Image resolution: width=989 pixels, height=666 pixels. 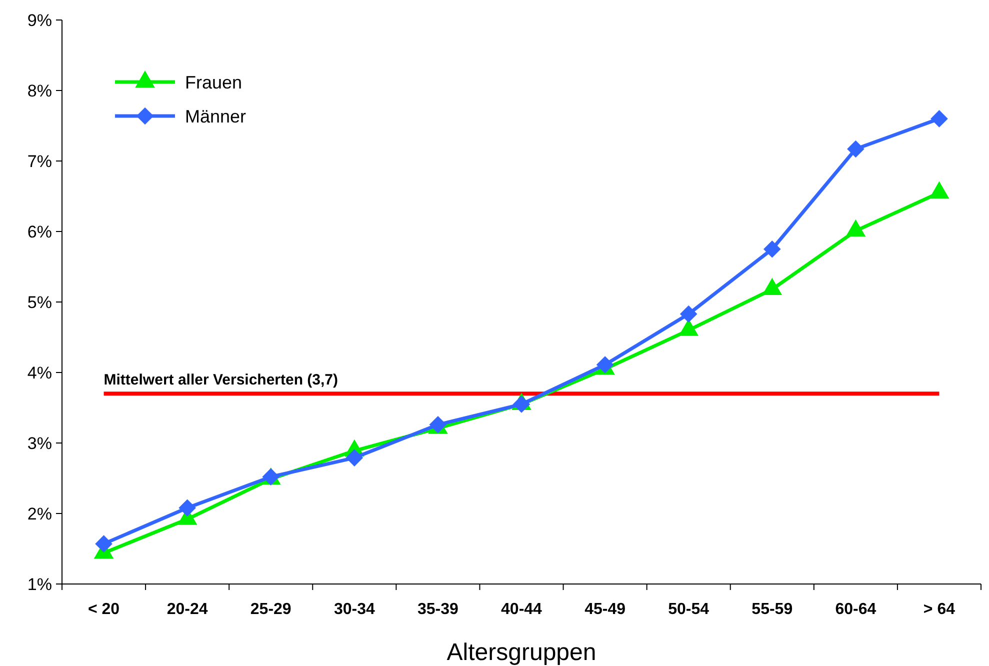 I want to click on x-tick-label: 45-49, so click(x=605, y=609).